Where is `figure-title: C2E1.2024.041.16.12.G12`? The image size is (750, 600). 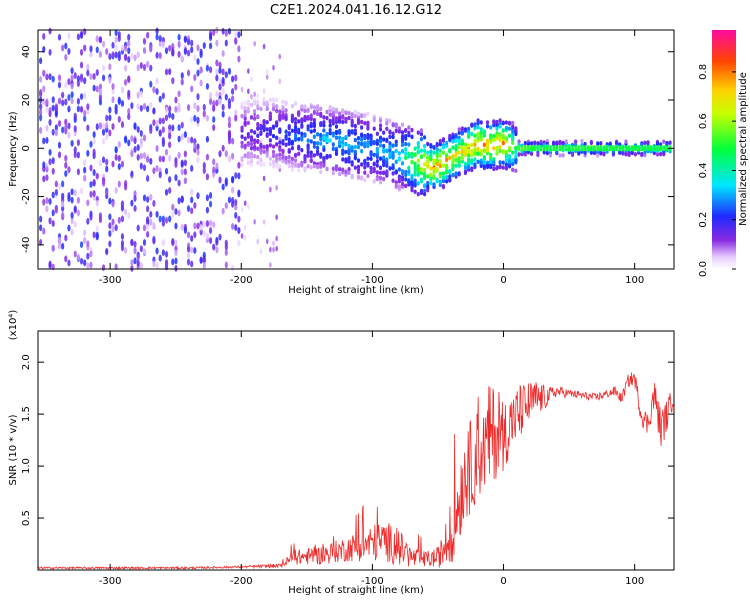
figure-title: C2E1.2024.041.16.12.G12 is located at coordinates (356, 10).